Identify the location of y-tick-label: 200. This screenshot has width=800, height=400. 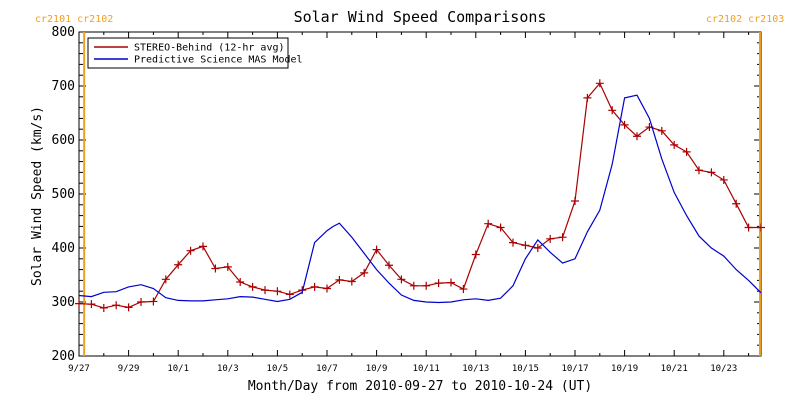
(63, 356).